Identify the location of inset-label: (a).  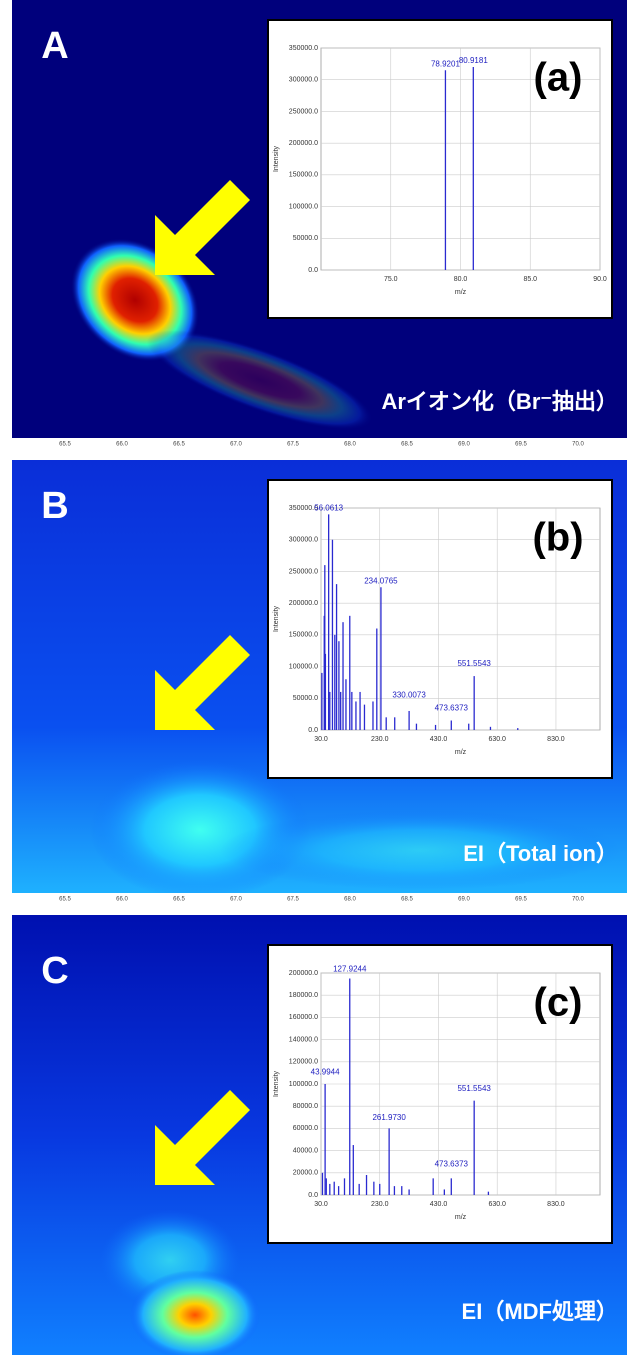
(558, 78).